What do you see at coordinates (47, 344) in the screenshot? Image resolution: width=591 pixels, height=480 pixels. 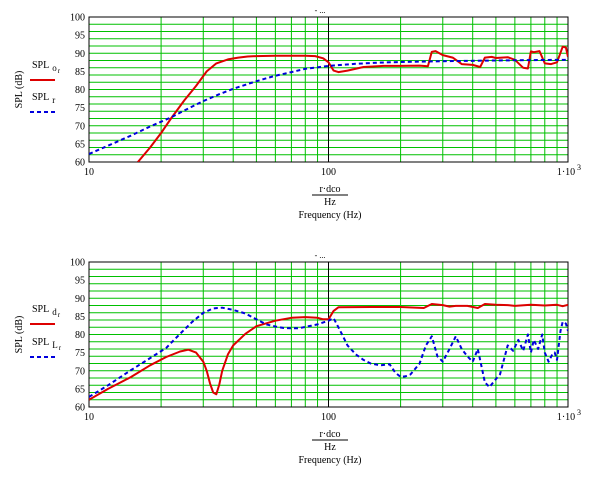 I see `legend-label: SPL Lr` at bounding box center [47, 344].